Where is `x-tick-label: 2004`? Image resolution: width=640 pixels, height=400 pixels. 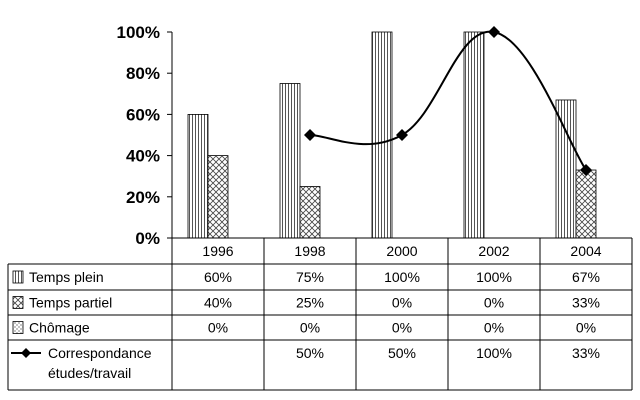
x-tick-label: 2004 is located at coordinates (585, 251).